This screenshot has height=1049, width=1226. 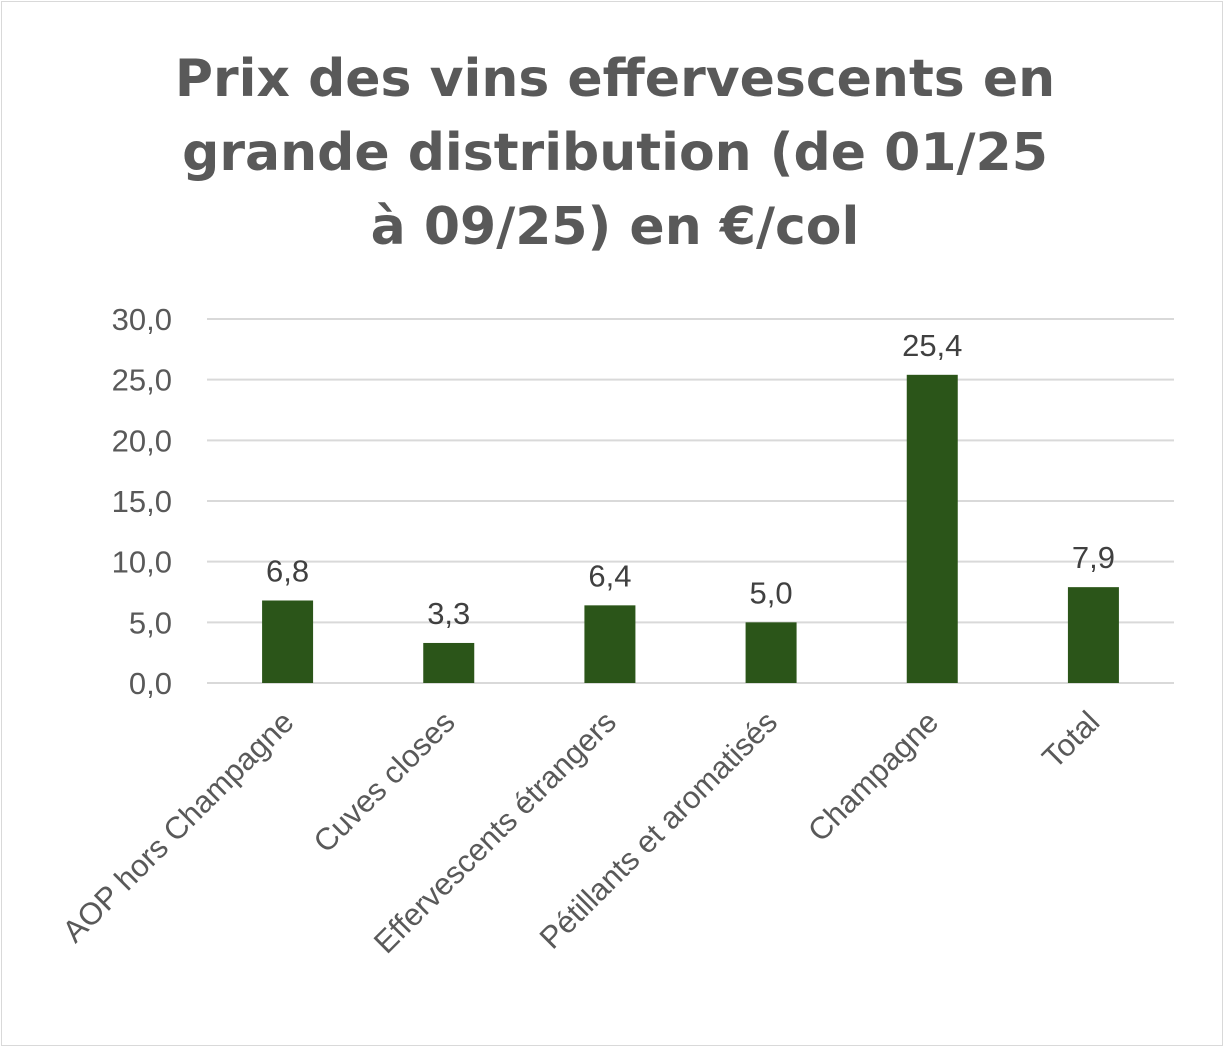 What do you see at coordinates (150, 683) in the screenshot?
I see `y-tick-label-0: 0,0` at bounding box center [150, 683].